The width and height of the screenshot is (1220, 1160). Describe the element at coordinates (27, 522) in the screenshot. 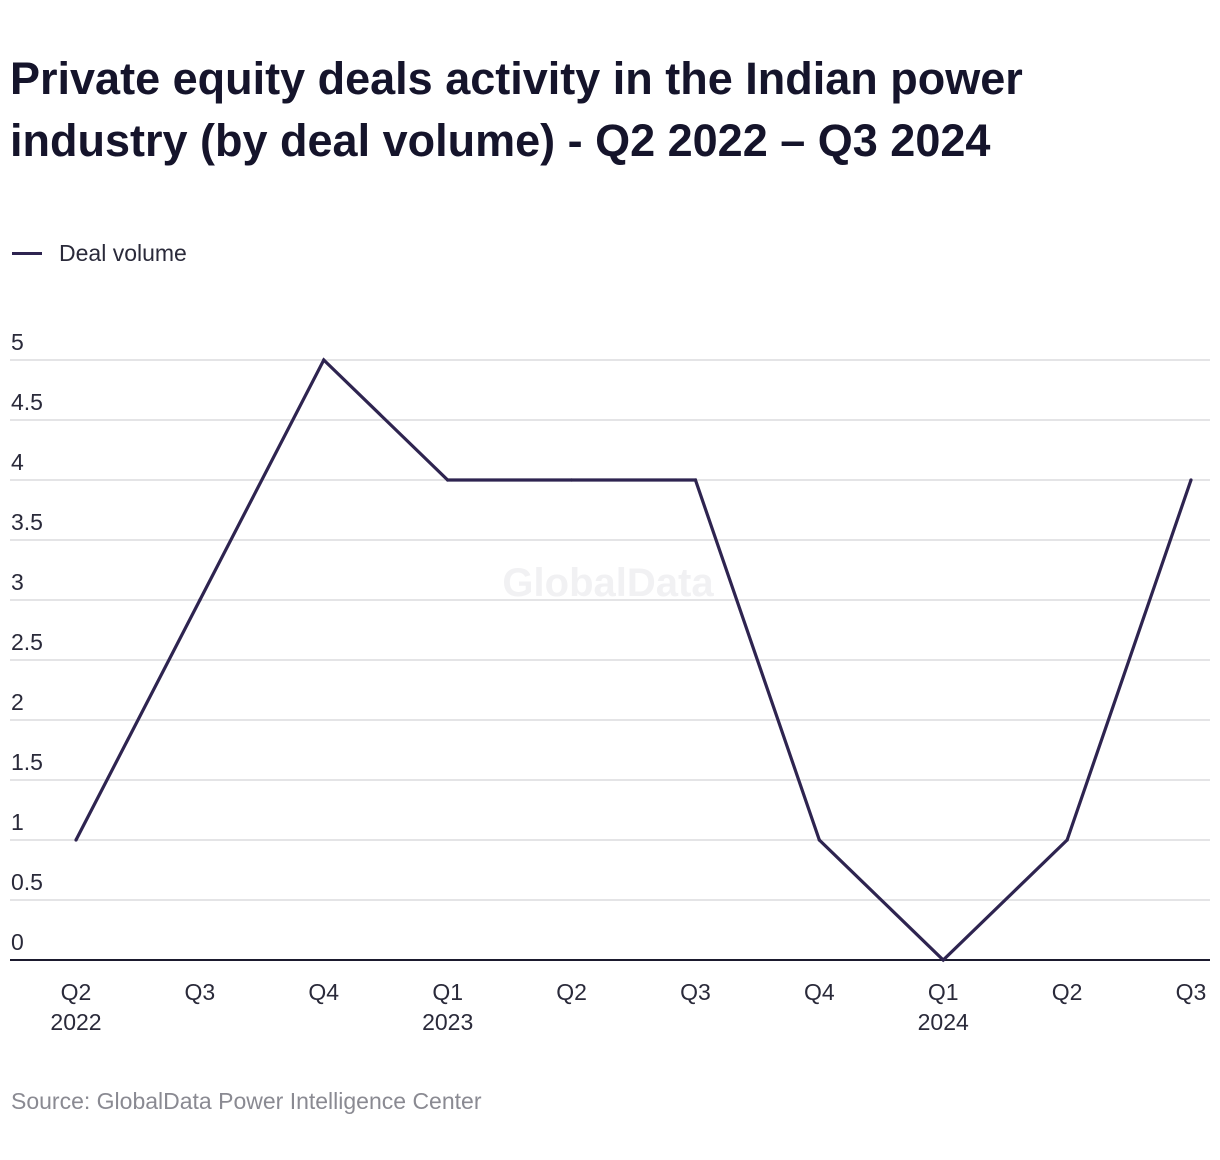

I see `y-tick-label: 3.5` at that location.